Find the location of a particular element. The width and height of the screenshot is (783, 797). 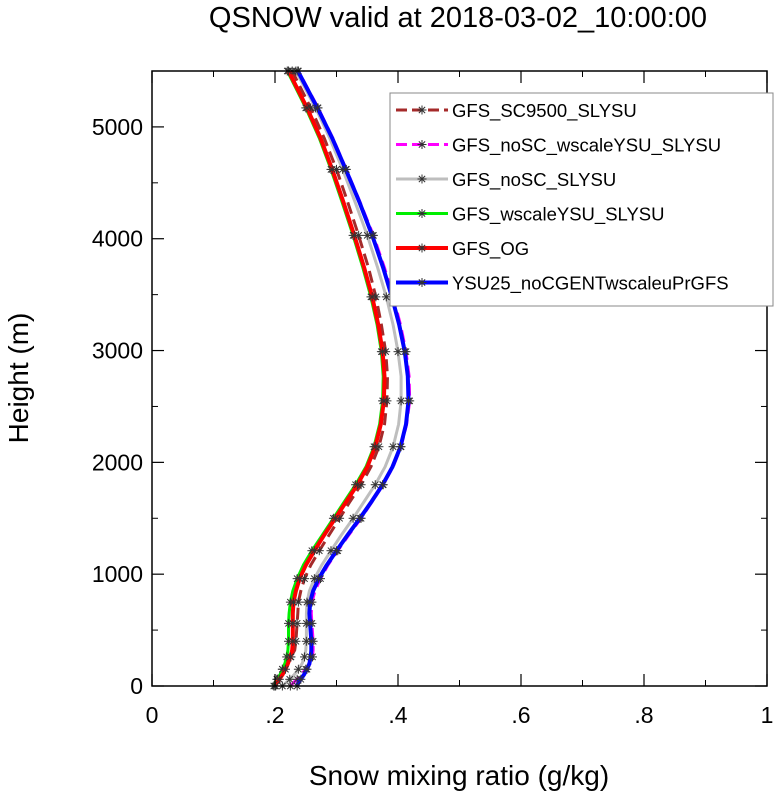

legend-entry: GFS_noSC_SLYSU is located at coordinates (506, 180).